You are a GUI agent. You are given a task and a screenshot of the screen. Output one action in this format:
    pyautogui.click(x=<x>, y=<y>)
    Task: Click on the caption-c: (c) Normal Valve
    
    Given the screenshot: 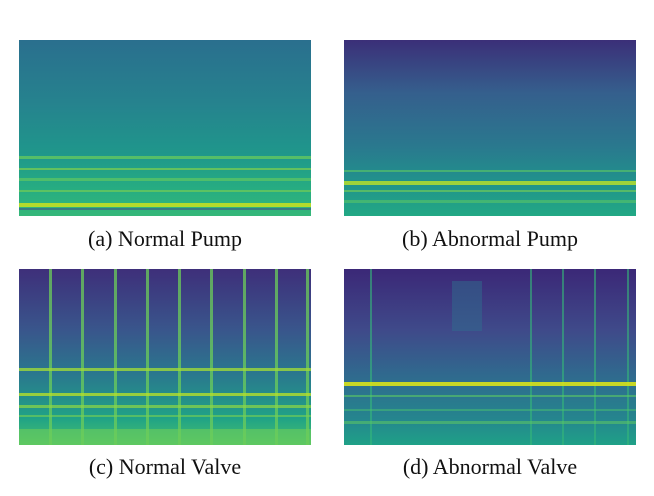 What is the action you would take?
    pyautogui.click(x=165, y=466)
    